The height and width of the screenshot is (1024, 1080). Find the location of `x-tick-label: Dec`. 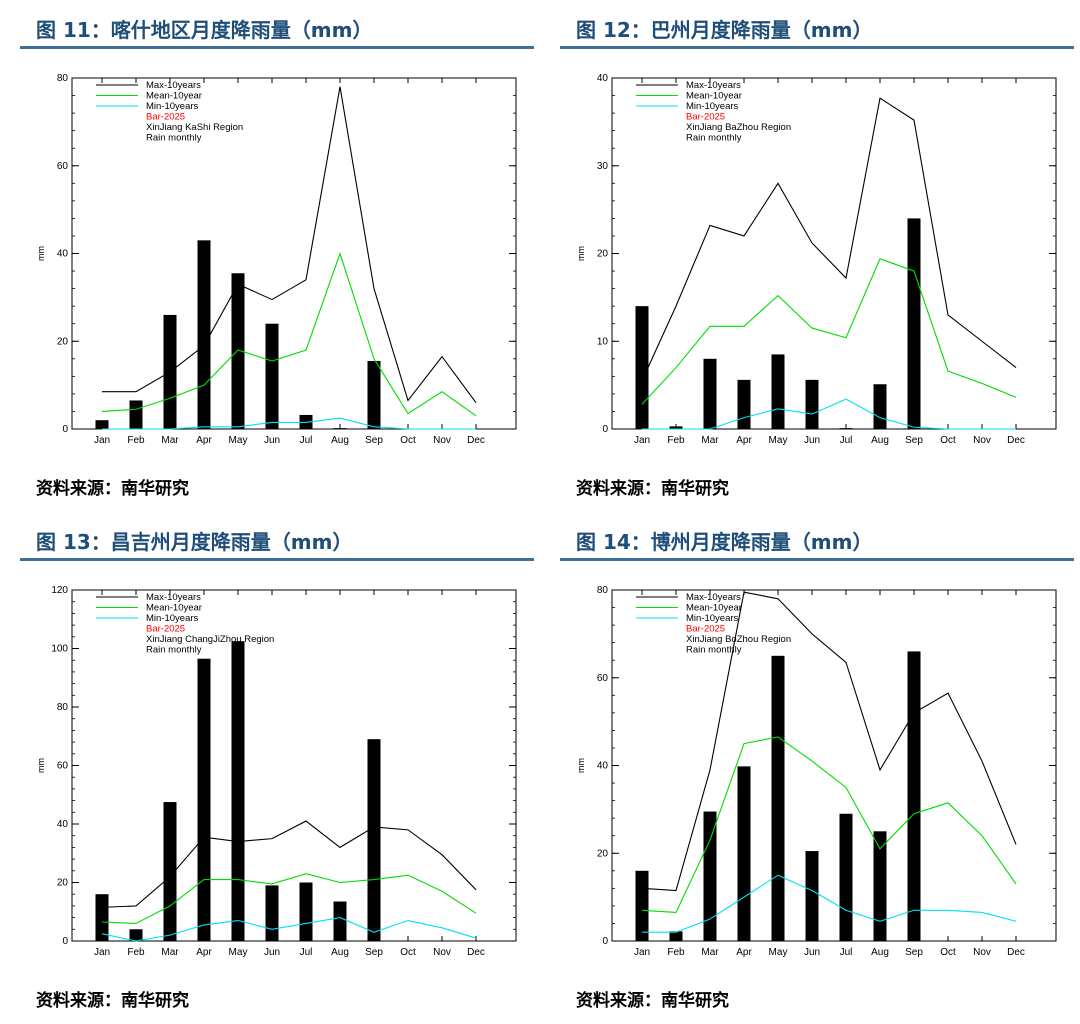

x-tick-label: Dec is located at coordinates (1016, 440).